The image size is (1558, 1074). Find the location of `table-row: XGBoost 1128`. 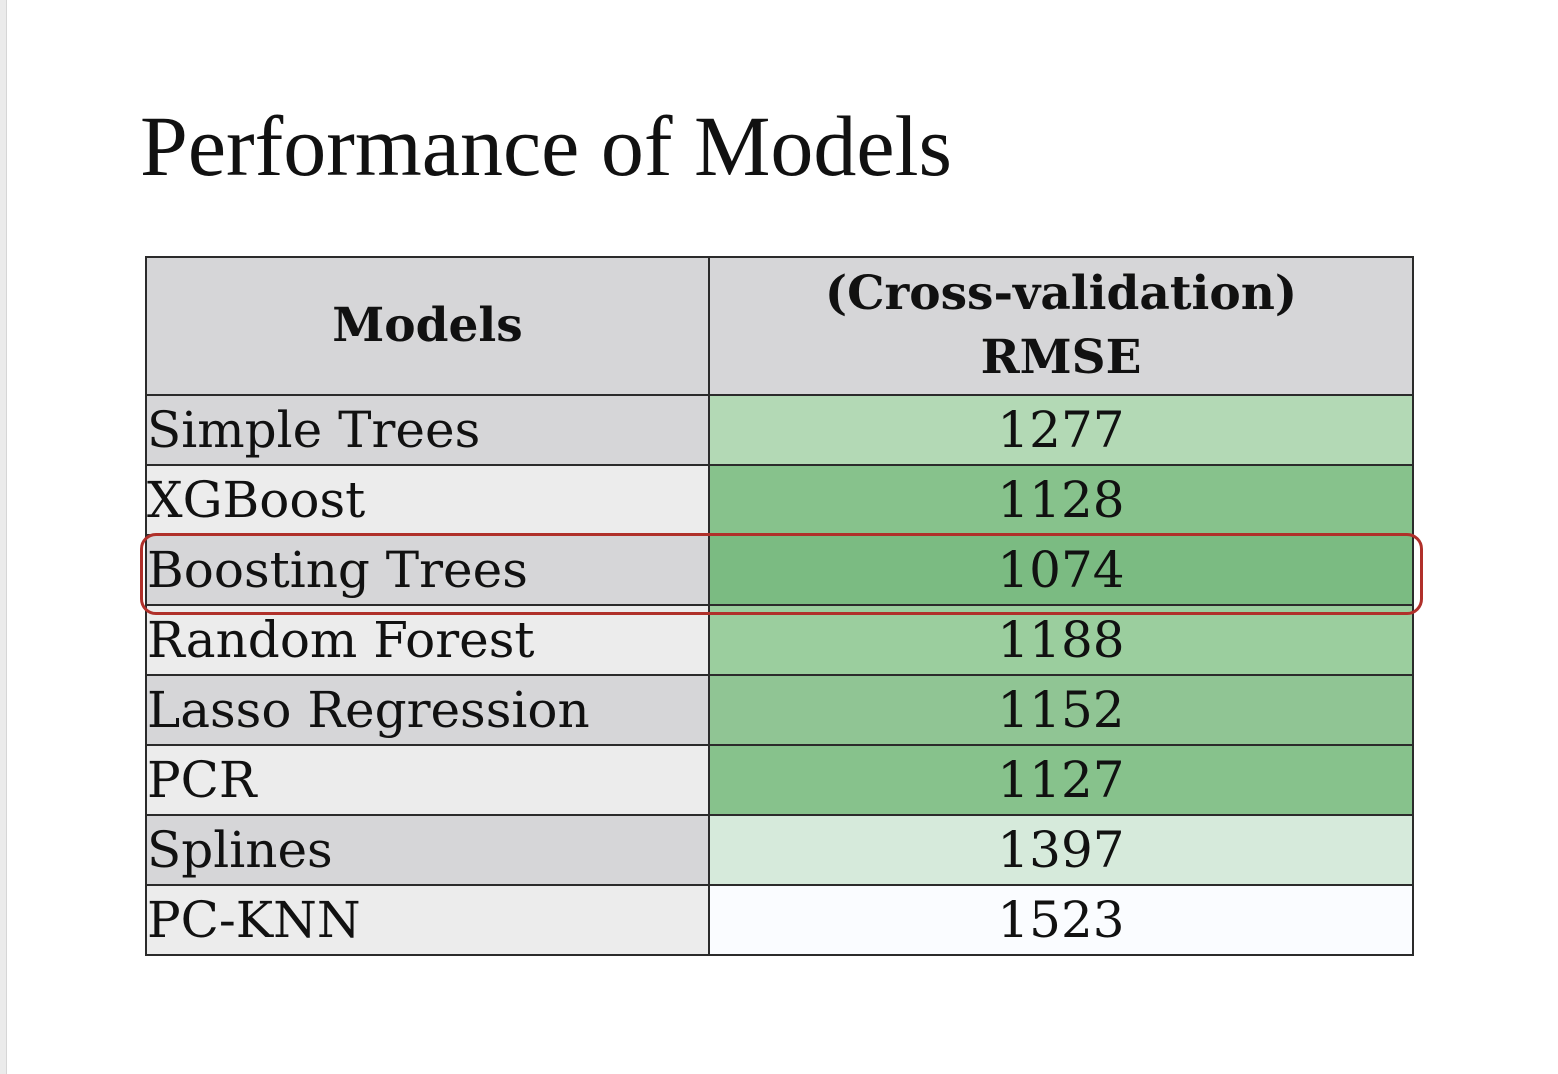

table-row: XGBoost 1128 is located at coordinates (779, 500).